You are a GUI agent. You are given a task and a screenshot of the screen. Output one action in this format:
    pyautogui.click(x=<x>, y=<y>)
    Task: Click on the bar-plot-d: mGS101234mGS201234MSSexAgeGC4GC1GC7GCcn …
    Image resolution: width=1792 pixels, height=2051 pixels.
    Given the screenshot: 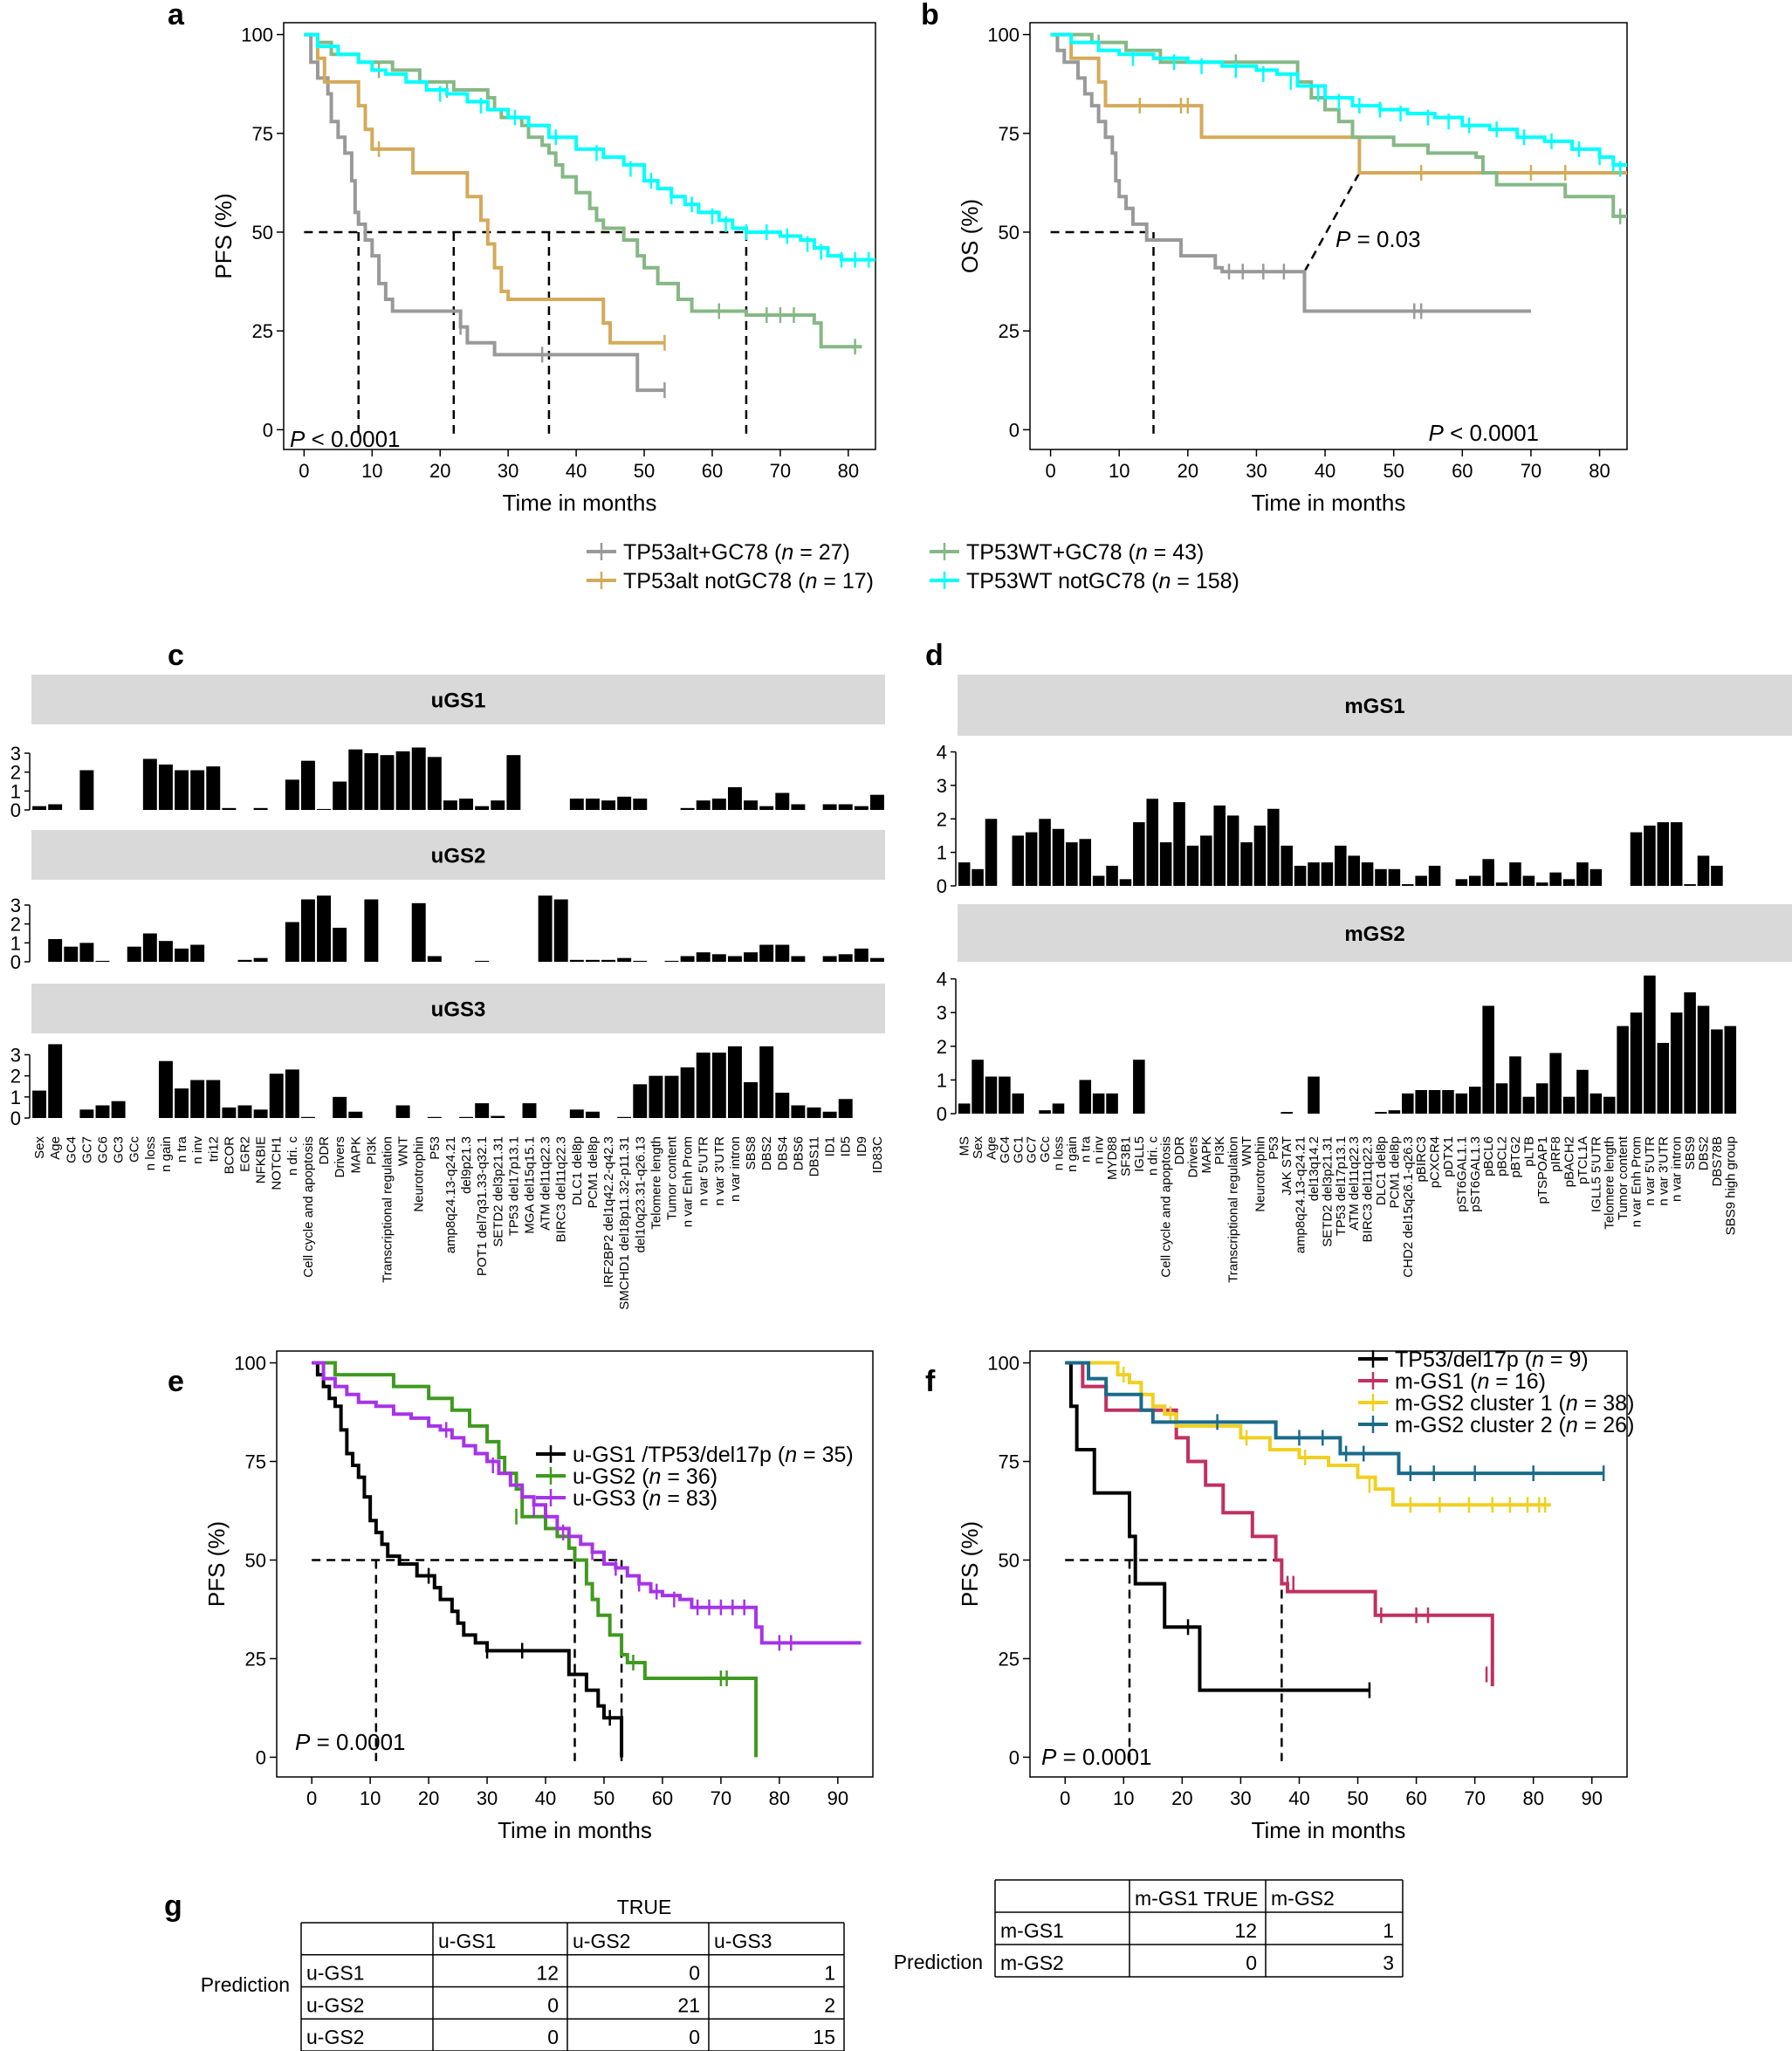 What is the action you would take?
    pyautogui.click(x=1364, y=979)
    